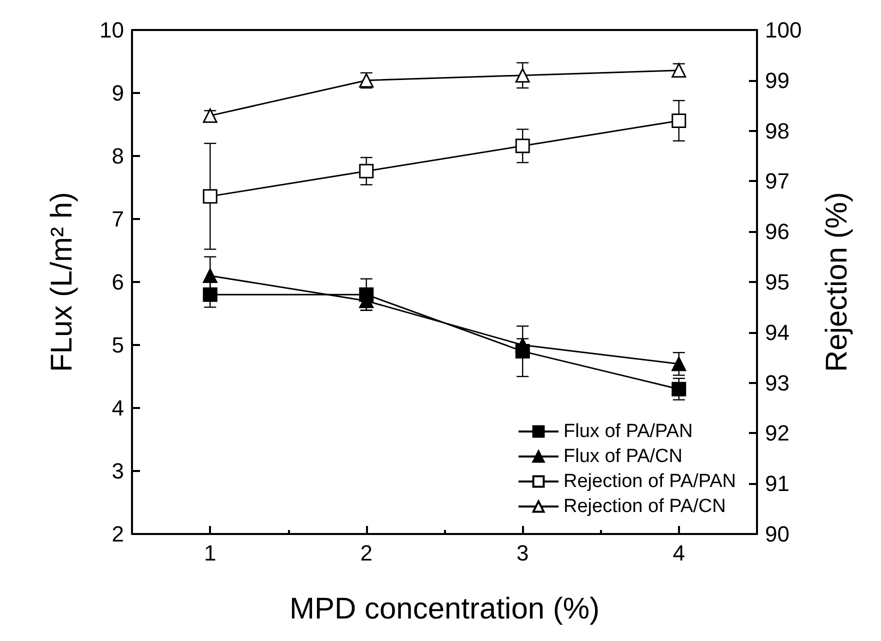  What do you see at coordinates (118, 471) in the screenshot?
I see `y-tick-label: 3` at bounding box center [118, 471].